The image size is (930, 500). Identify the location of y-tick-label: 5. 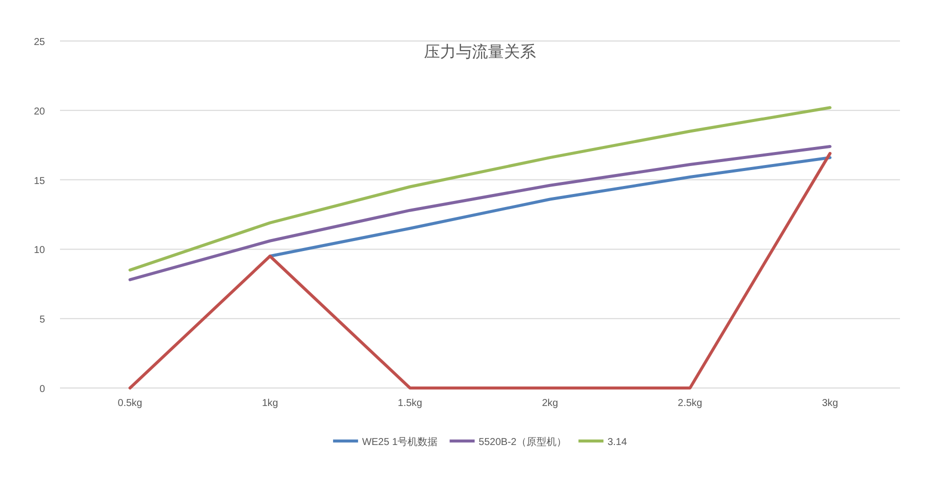
(42, 320).